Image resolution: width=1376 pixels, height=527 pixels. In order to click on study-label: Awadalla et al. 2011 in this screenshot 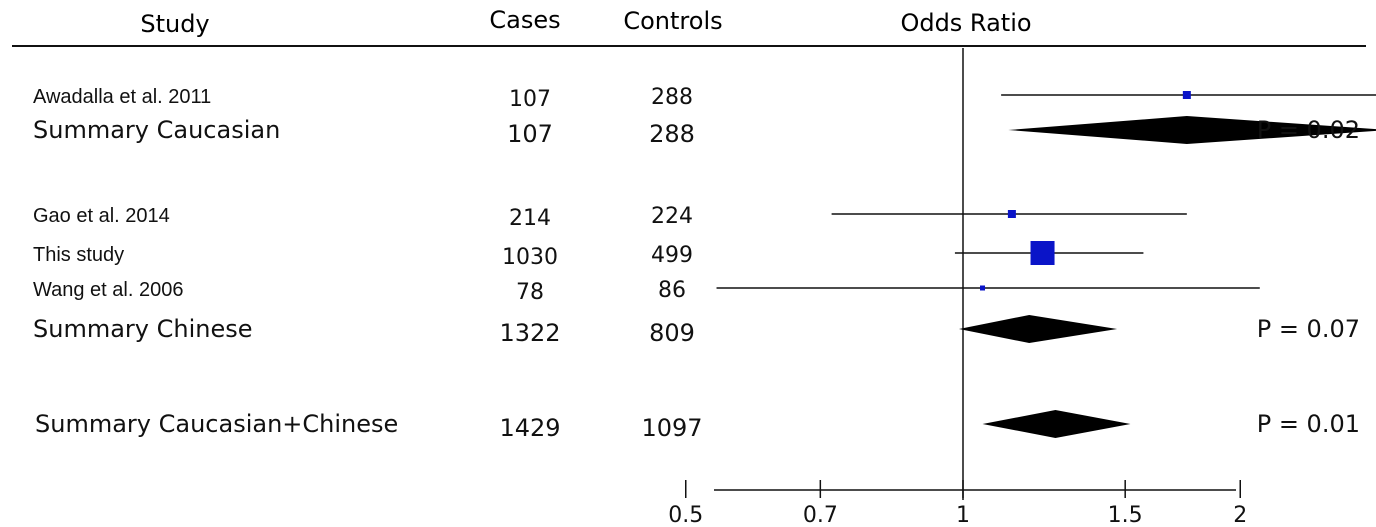, I will do `click(122, 97)`.